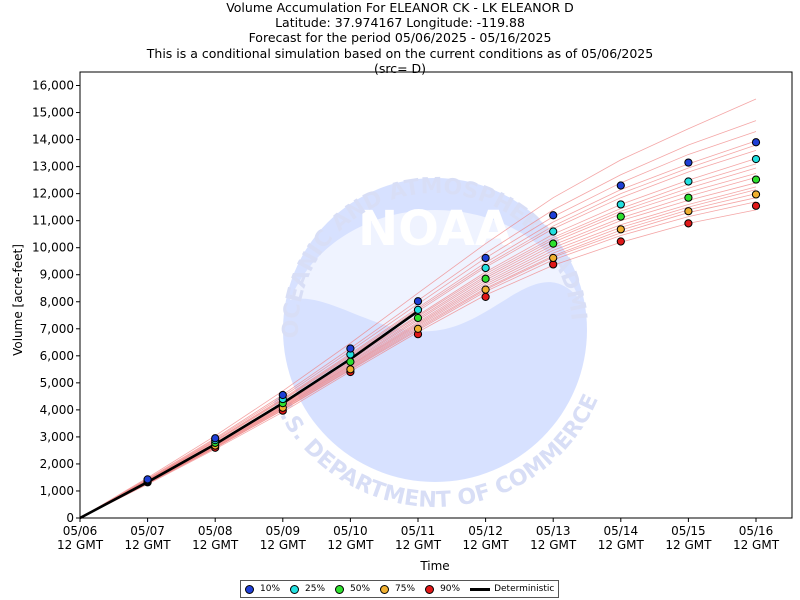  I want to click on deterministic-line, so click(249, 415).